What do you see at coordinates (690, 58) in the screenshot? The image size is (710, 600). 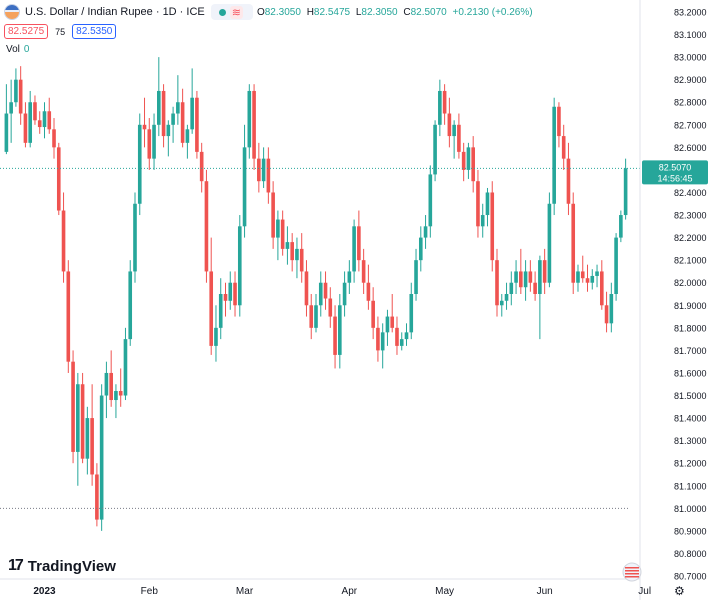 I see `price-tick-label: 83.0000` at bounding box center [690, 58].